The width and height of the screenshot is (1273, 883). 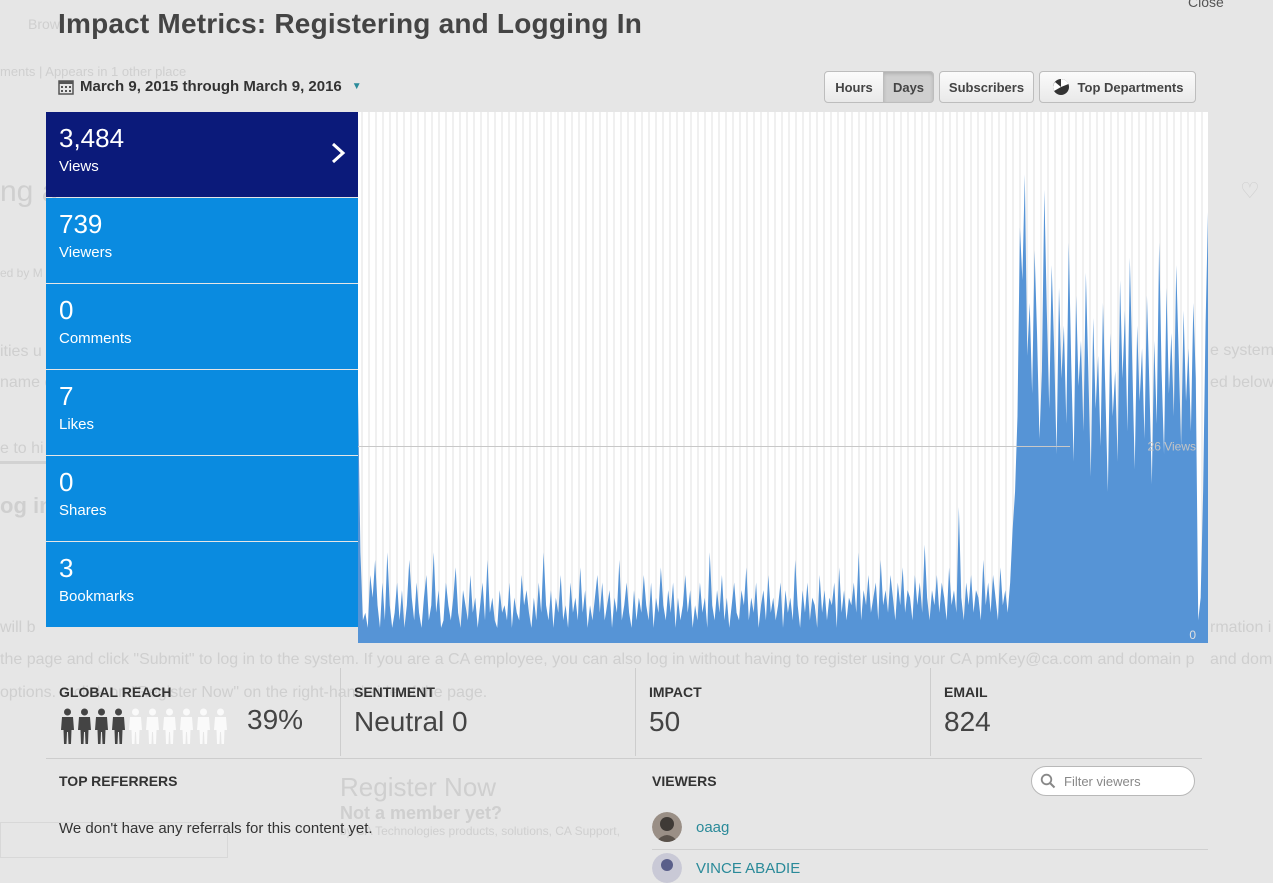 What do you see at coordinates (275, 719) in the screenshot?
I see `stat-value: 39%` at bounding box center [275, 719].